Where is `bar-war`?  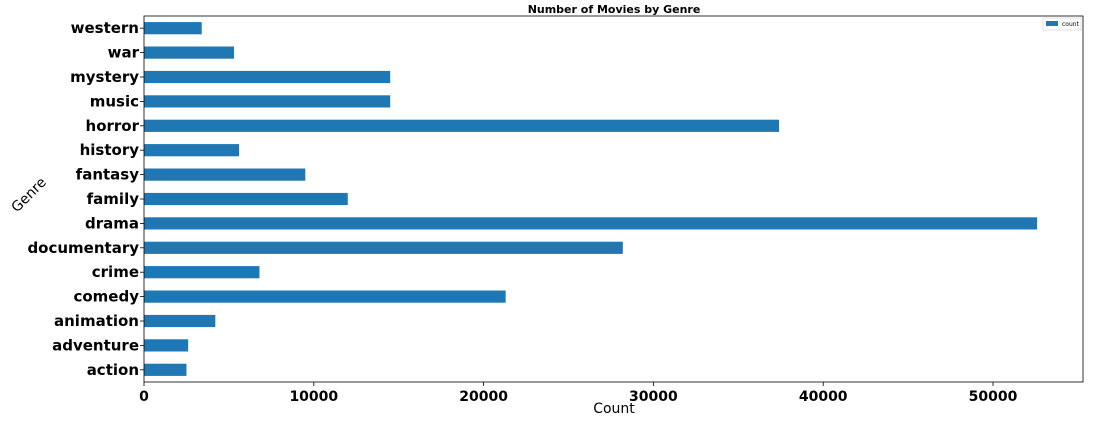 bar-war is located at coordinates (189, 52).